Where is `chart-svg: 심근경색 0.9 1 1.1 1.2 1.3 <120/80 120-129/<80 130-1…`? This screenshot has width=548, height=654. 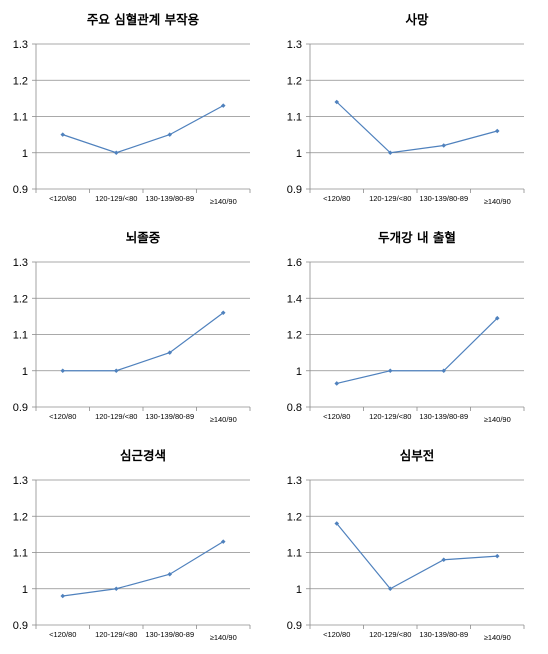 chart-svg: 심근경색 0.9 1 1.1 1.2 1.3 <120/80 120-129/<80 130-1… is located at coordinates (132, 545).